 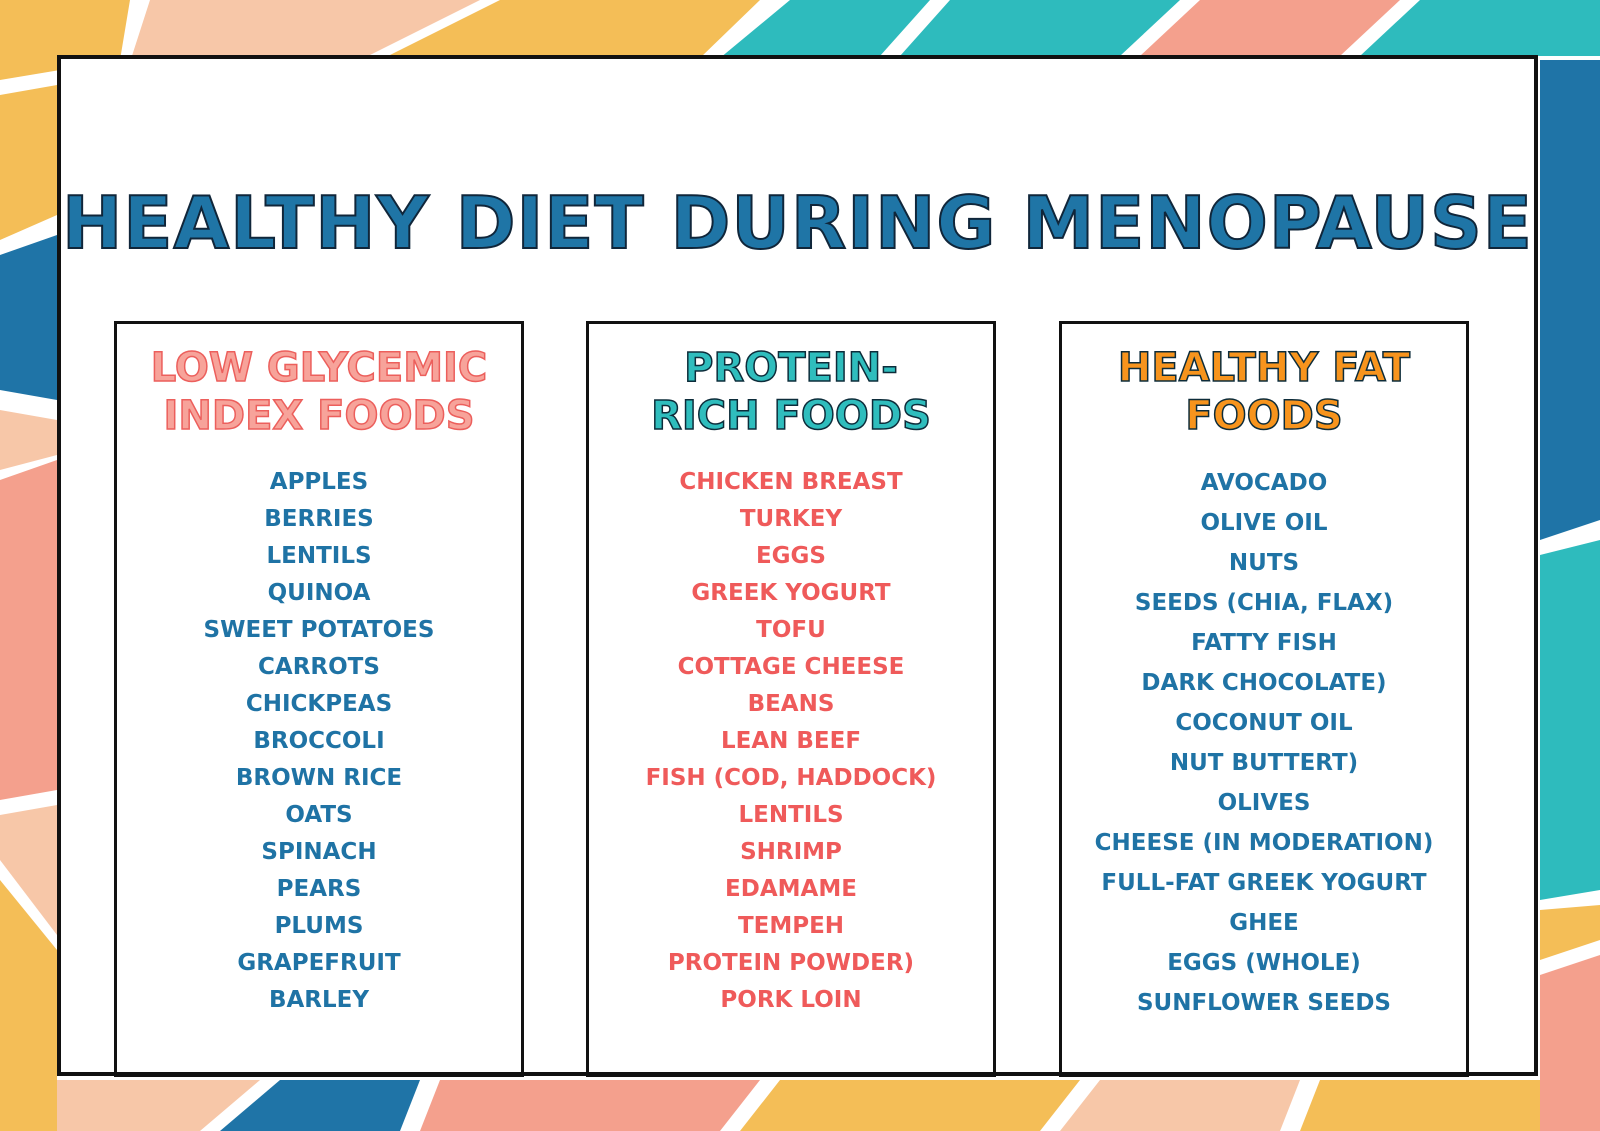 I want to click on page-title: HEALTHY DIET DURING MENOPAUSE, so click(x=797, y=223).